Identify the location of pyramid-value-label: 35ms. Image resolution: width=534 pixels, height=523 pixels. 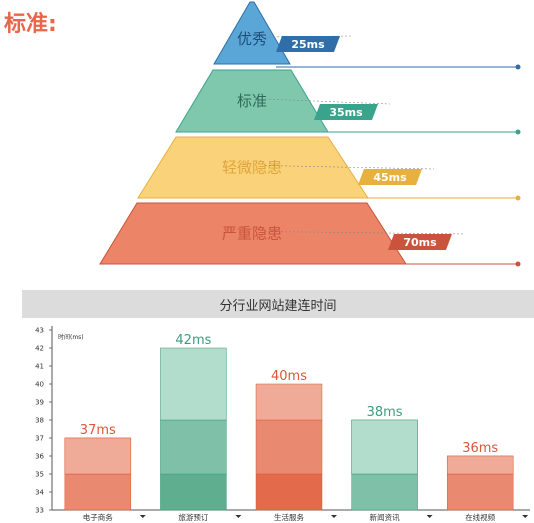
(346, 112).